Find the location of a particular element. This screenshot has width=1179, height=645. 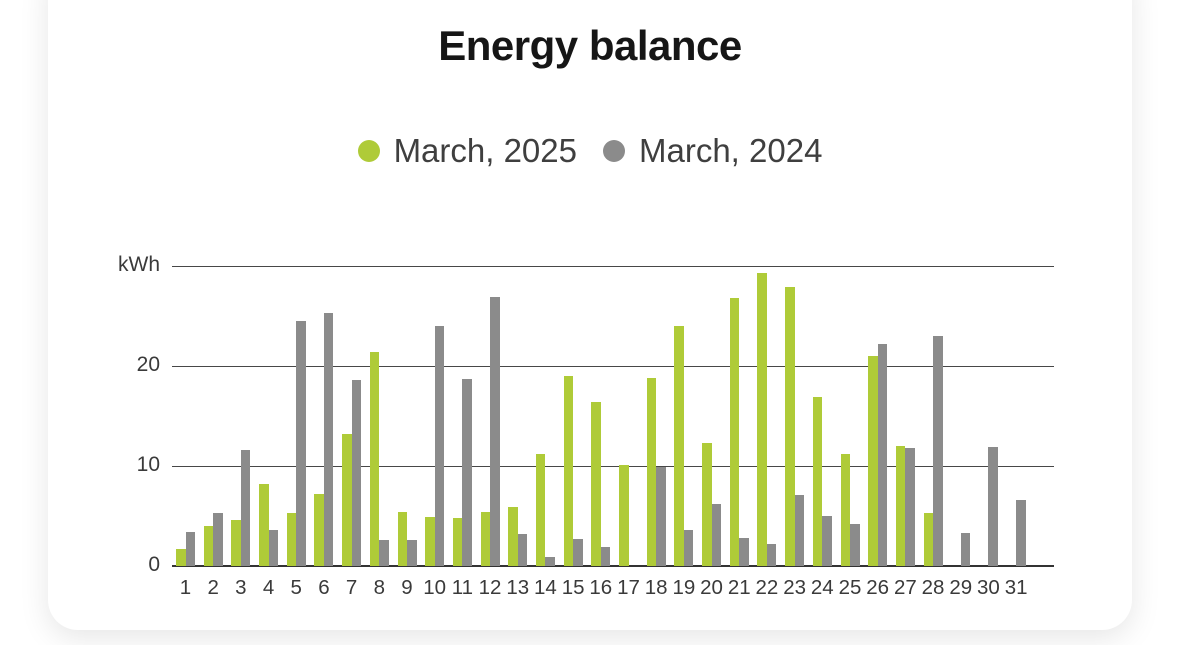

y-tick-label-0: 0 is located at coordinates (154, 564).